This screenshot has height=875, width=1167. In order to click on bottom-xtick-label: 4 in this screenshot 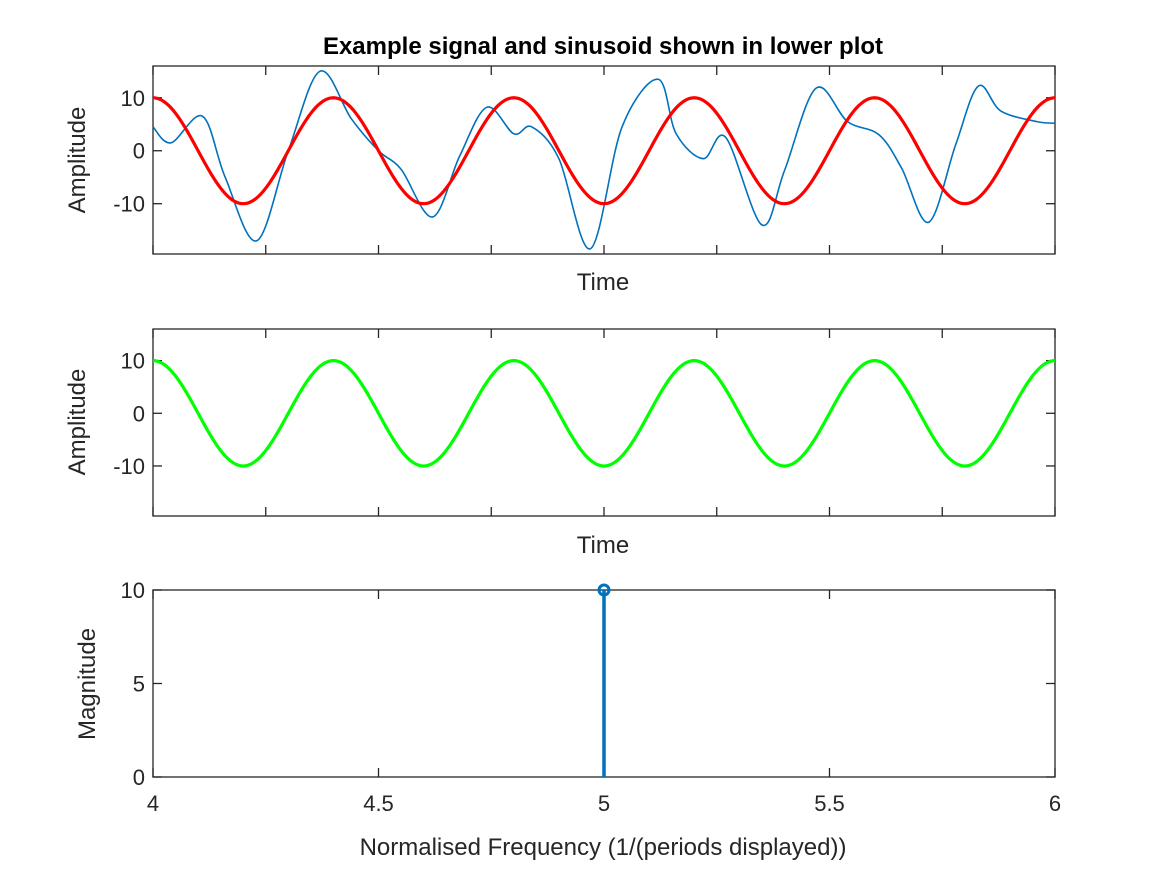, I will do `click(153, 803)`.